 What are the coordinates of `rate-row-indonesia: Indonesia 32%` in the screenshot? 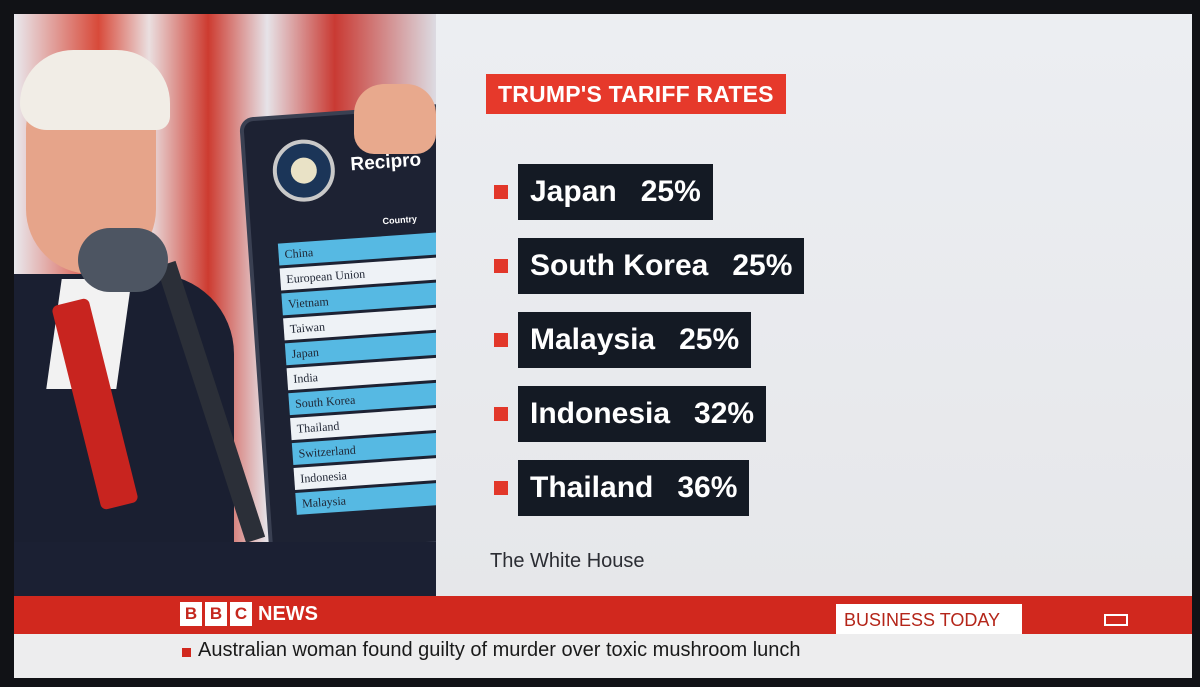 It's located at (630, 414).